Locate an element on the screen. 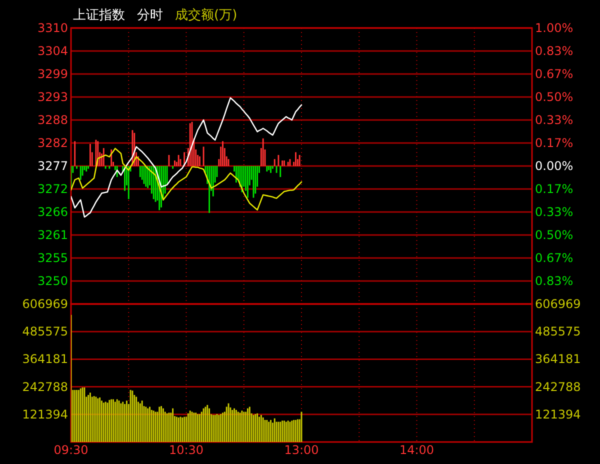 This screenshot has height=464, width=600. y-tick-label: 242788 is located at coordinates (45, 387).